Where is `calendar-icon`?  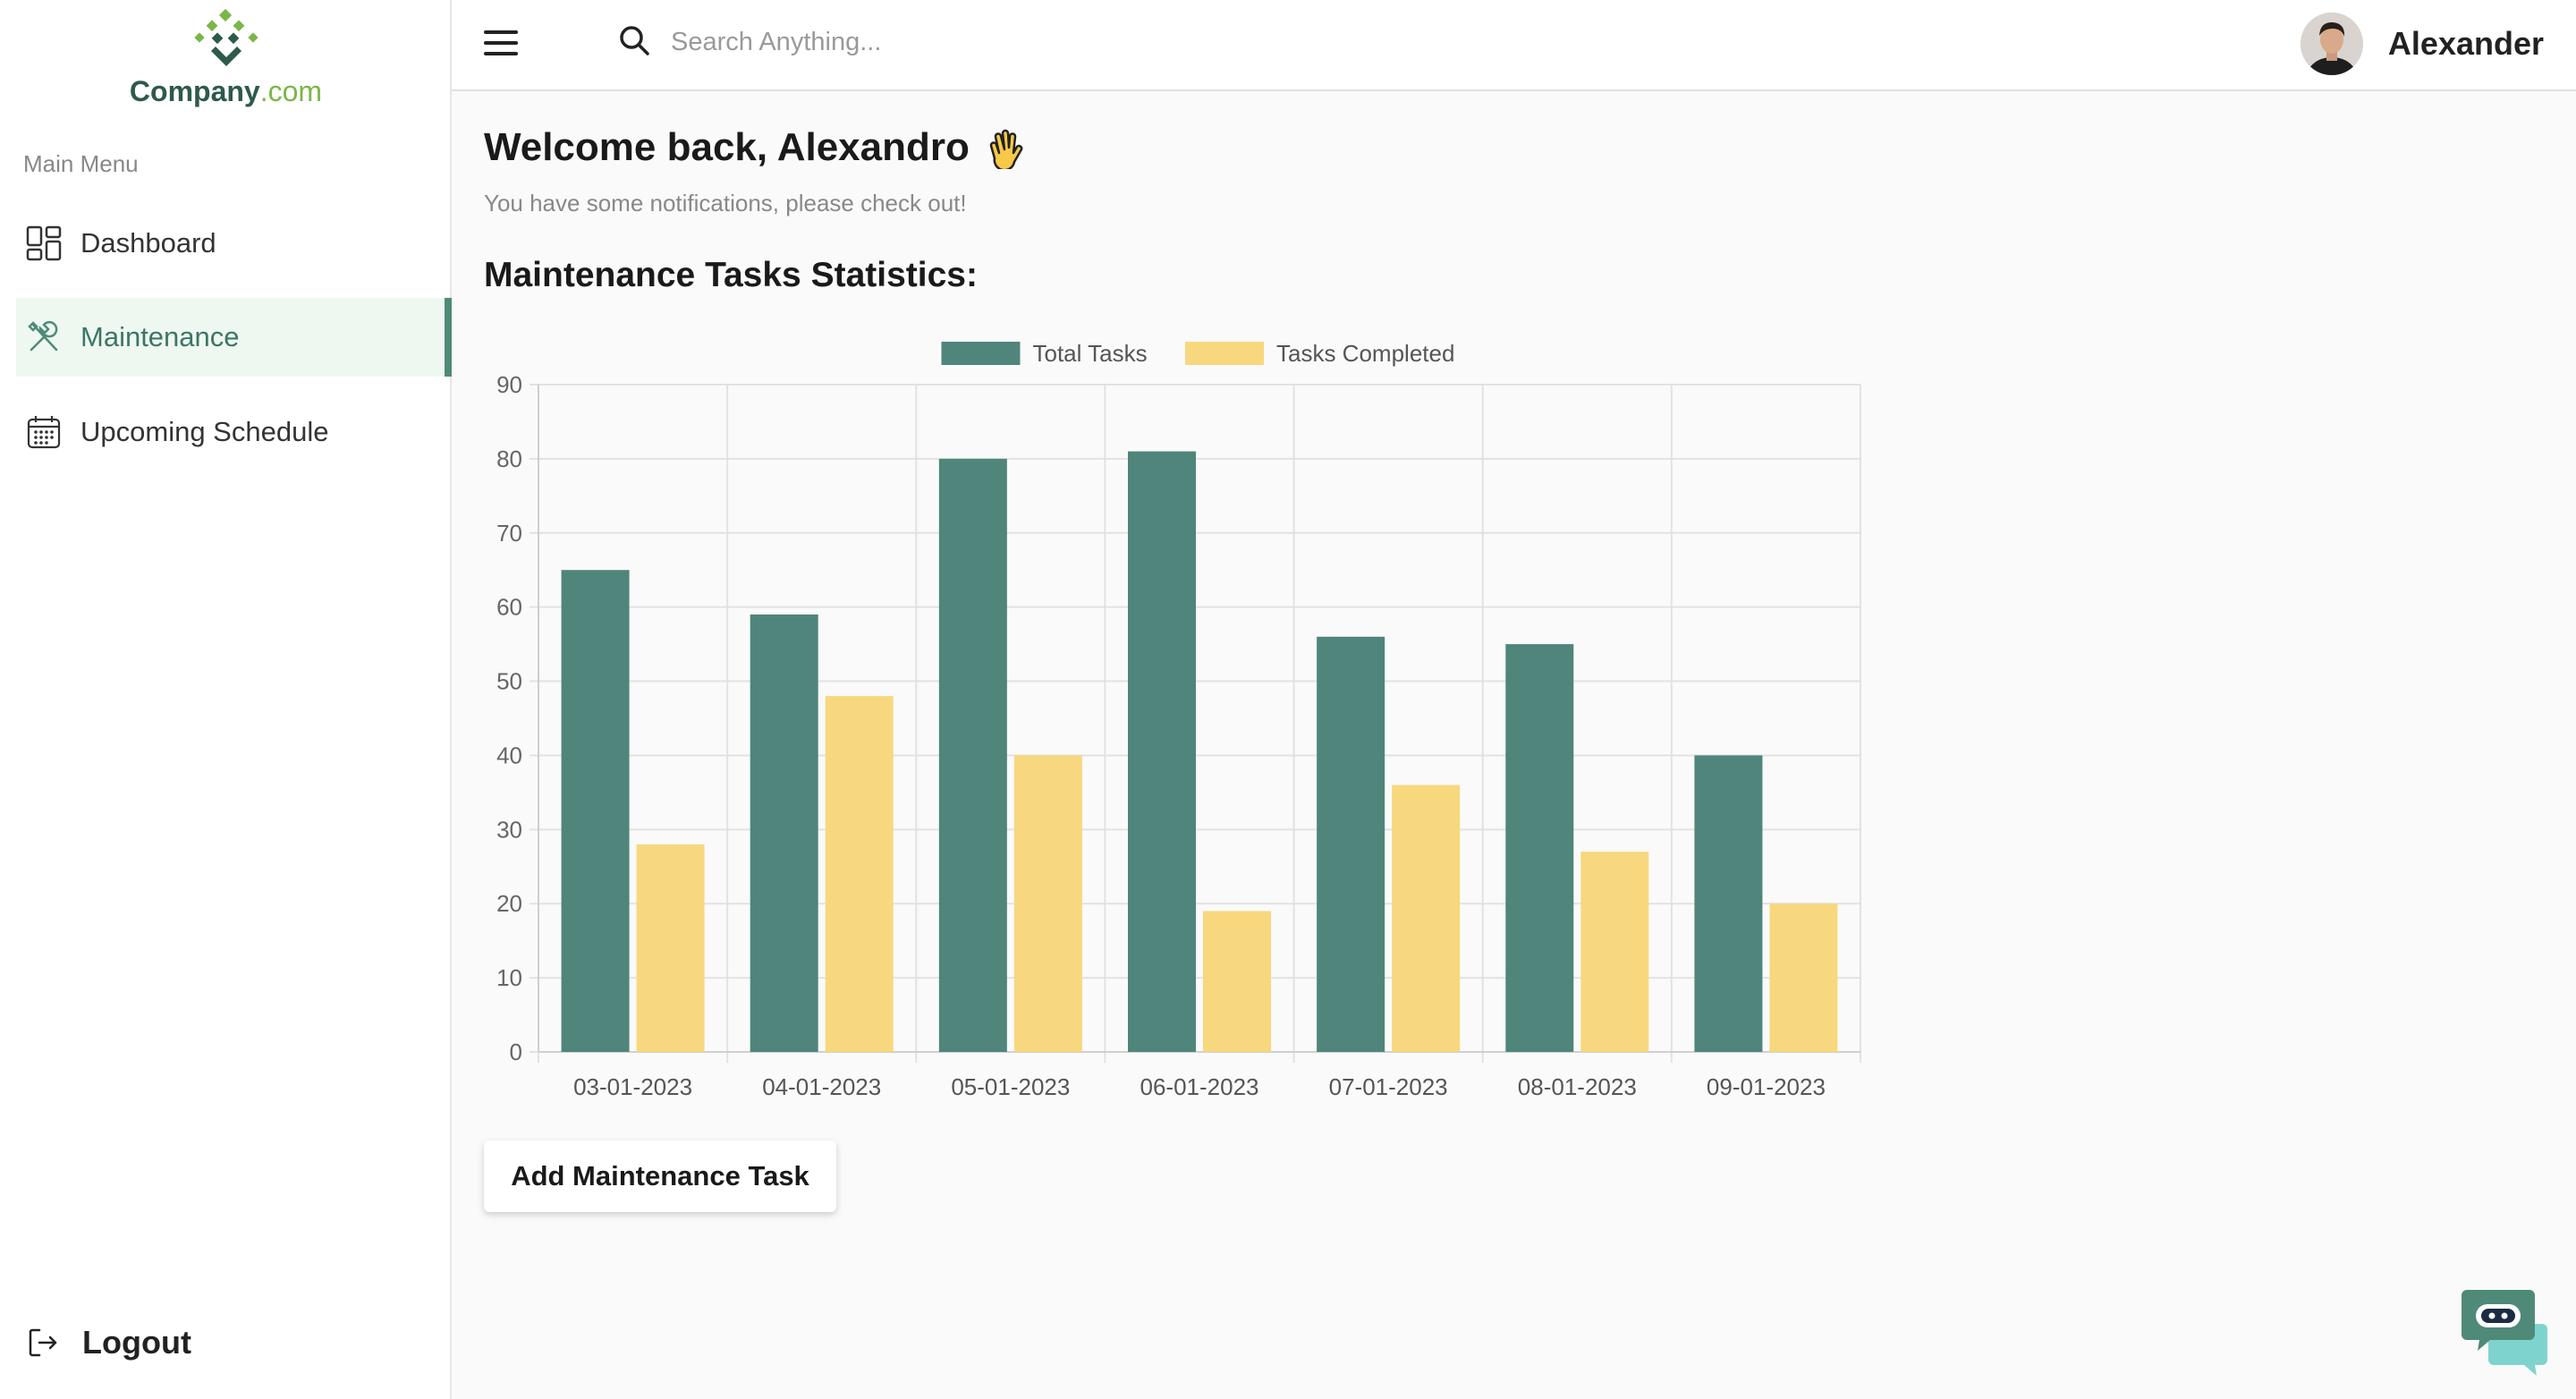 calendar-icon is located at coordinates (44, 432).